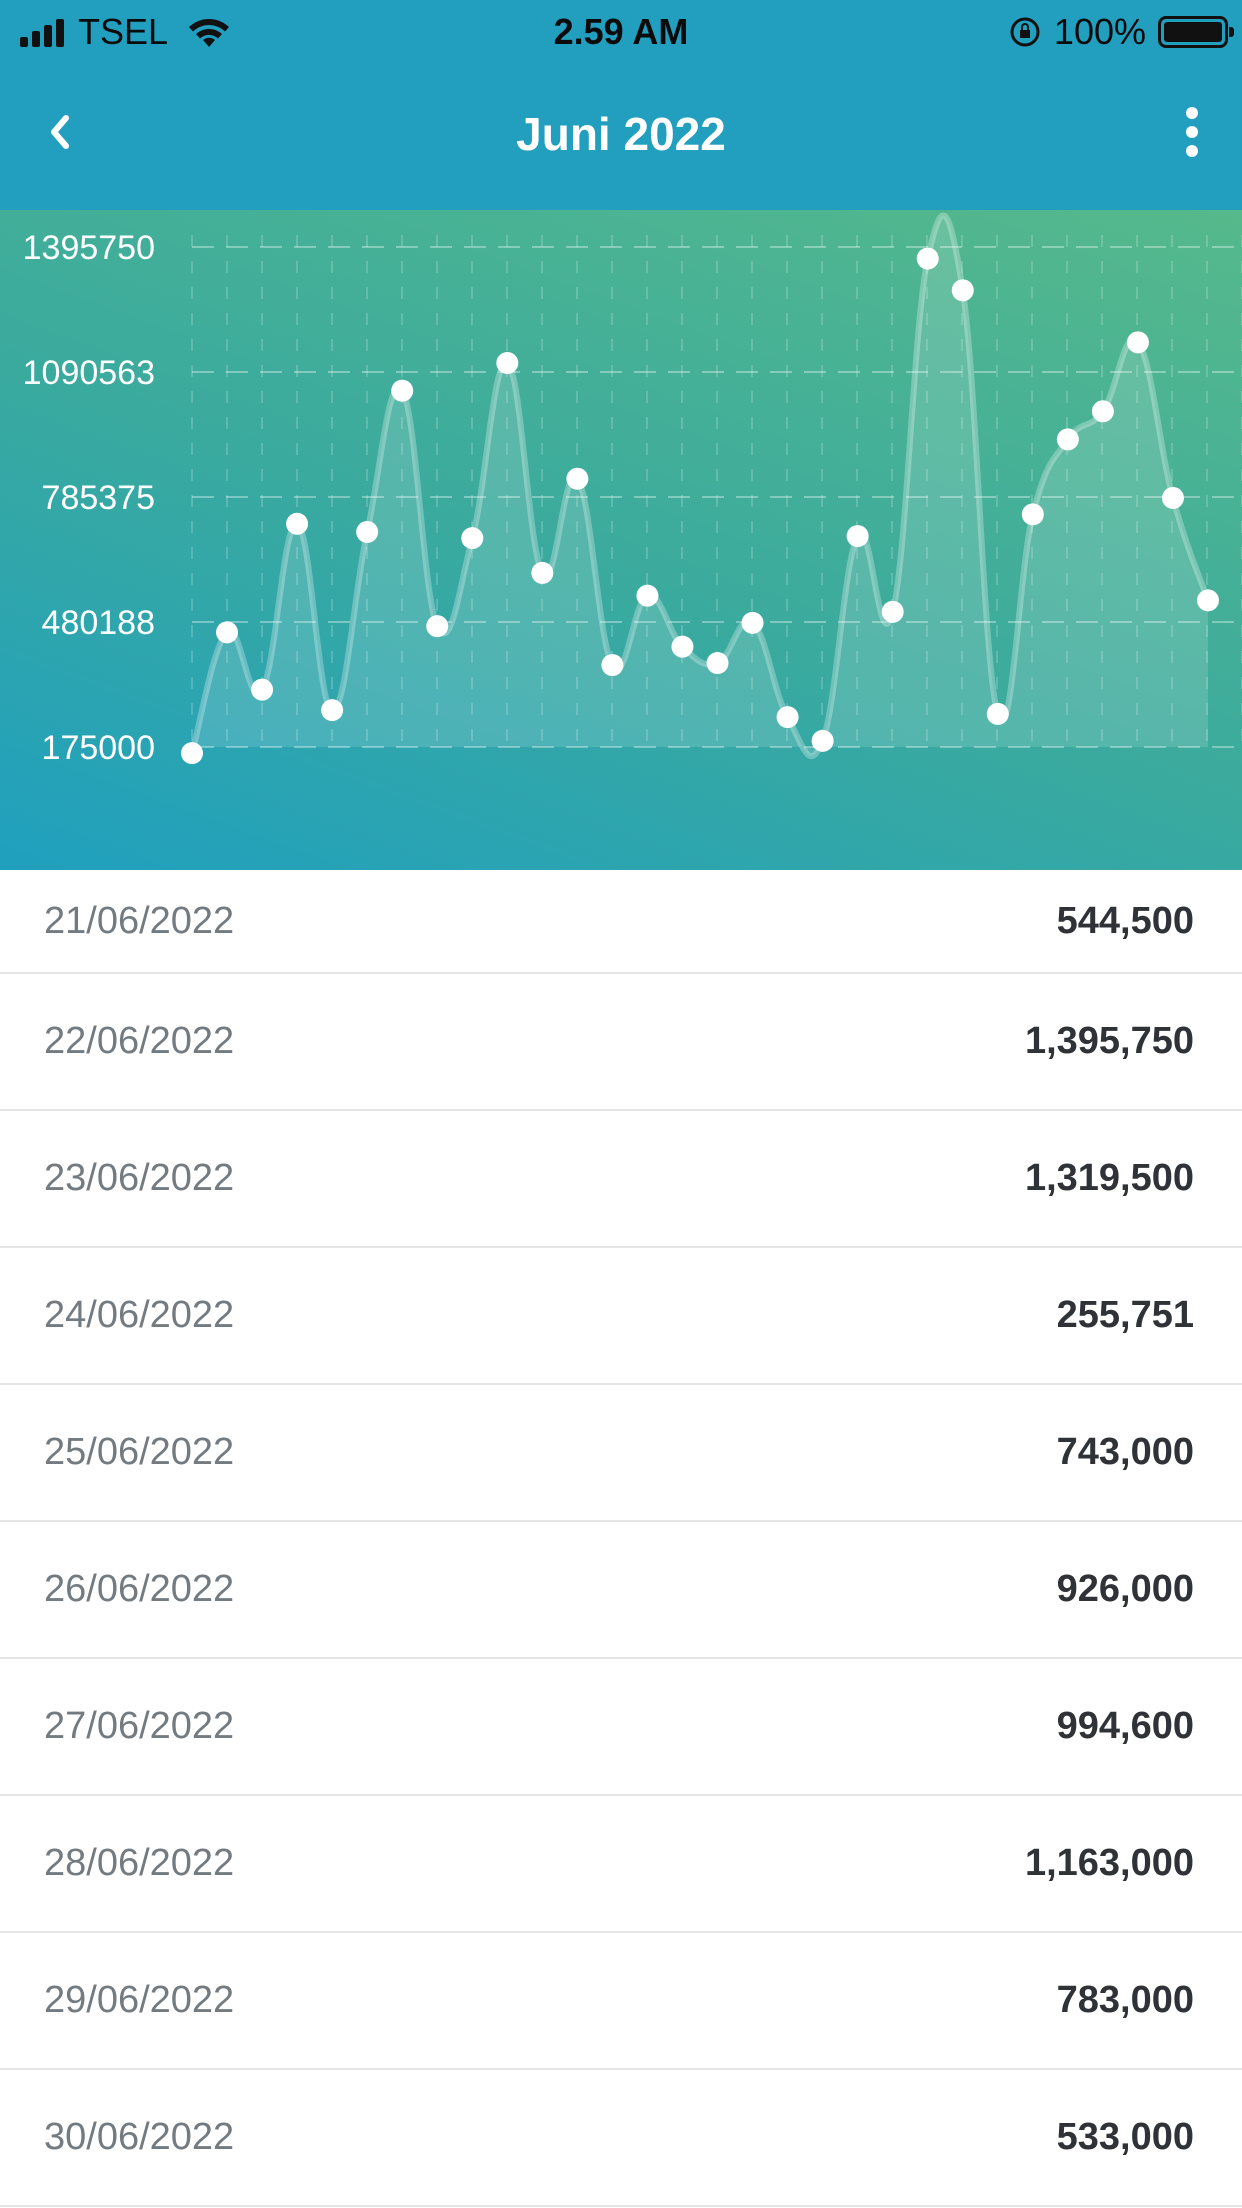 The height and width of the screenshot is (2208, 1242). Describe the element at coordinates (139, 1315) in the screenshot. I see `row-date: 24/06/2022` at that location.